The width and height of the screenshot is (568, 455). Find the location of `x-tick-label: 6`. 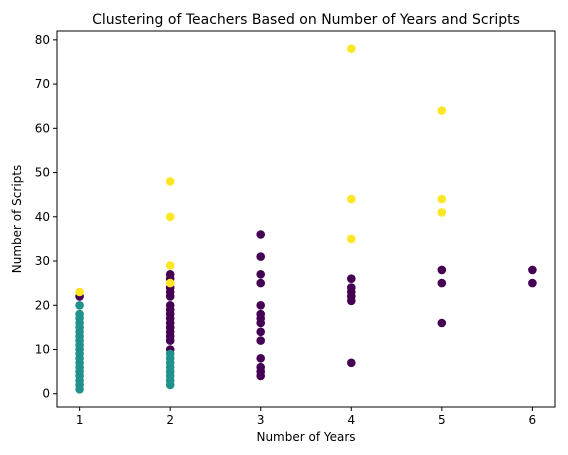

x-tick-label: 6 is located at coordinates (533, 420).